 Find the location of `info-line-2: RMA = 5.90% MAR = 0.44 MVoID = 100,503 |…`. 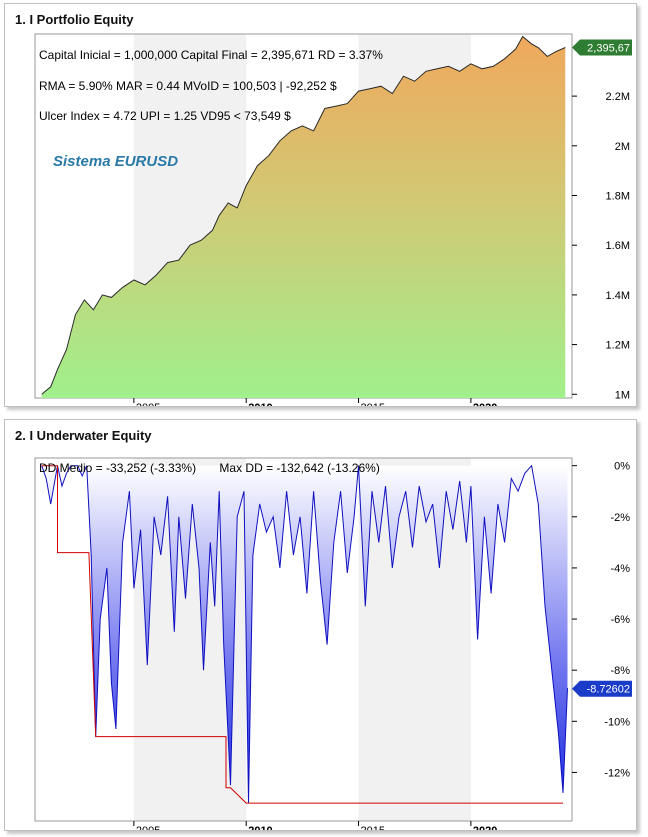

info-line-2: RMA = 5.90% MAR = 0.44 MVoID = 100,503 |… is located at coordinates (188, 86).